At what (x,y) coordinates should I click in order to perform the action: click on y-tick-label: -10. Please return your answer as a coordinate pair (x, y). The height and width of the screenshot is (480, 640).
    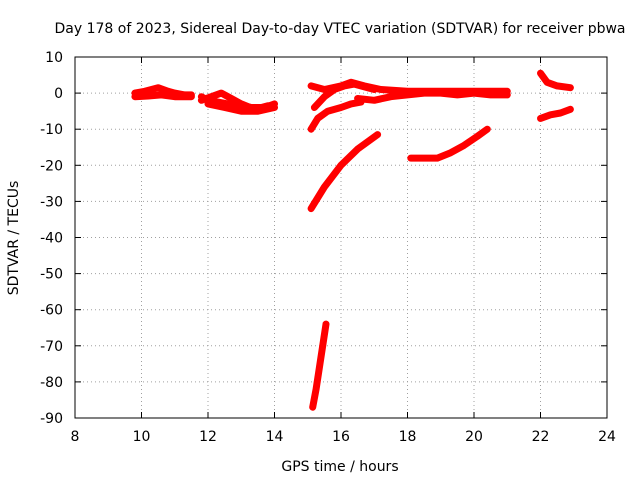
    Looking at the image, I should click on (51, 130).